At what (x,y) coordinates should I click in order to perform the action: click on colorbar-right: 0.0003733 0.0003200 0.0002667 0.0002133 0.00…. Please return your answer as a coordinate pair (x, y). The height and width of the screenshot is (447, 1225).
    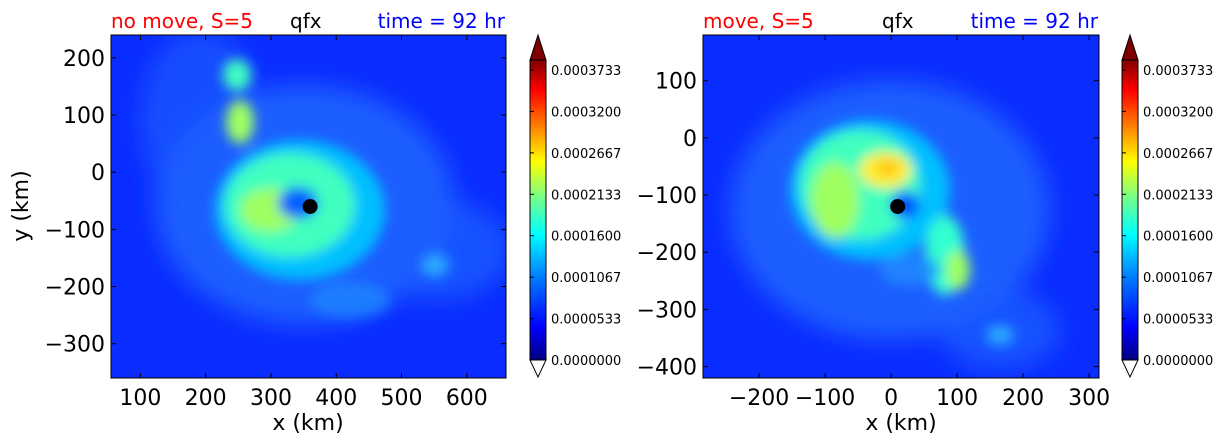
    Looking at the image, I should click on (1167, 206).